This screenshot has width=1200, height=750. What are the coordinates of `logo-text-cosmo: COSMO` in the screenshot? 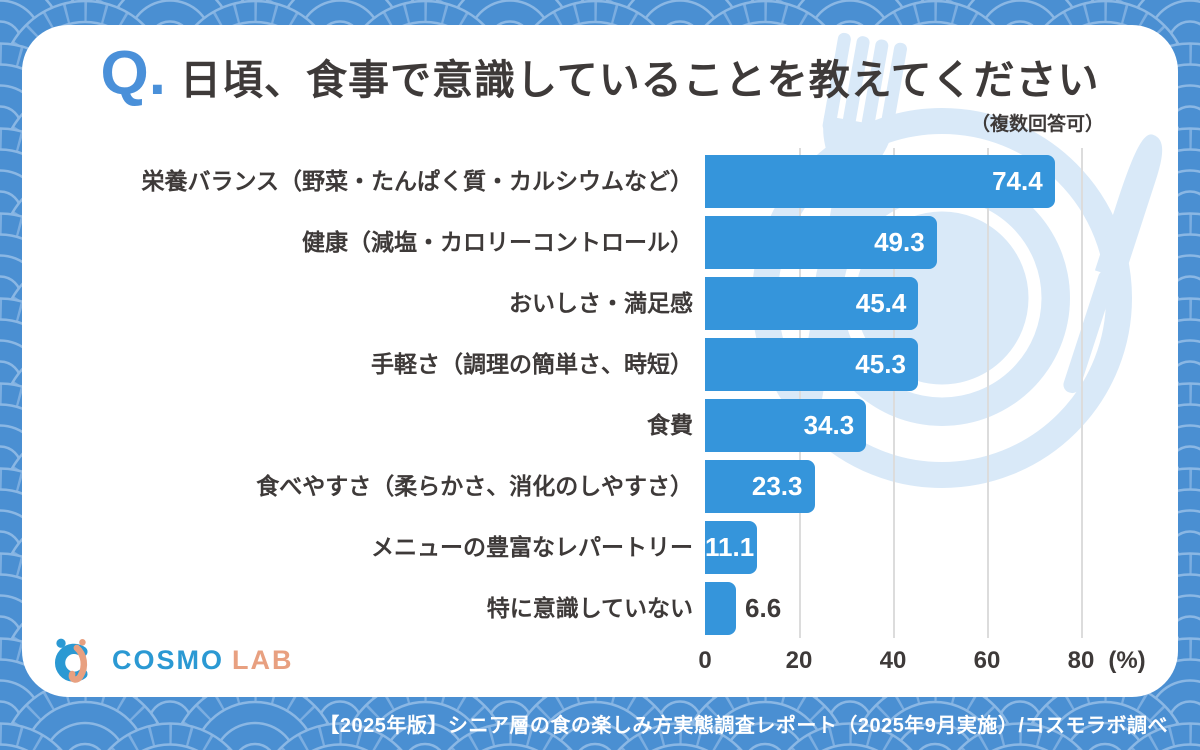 It's located at (168, 659).